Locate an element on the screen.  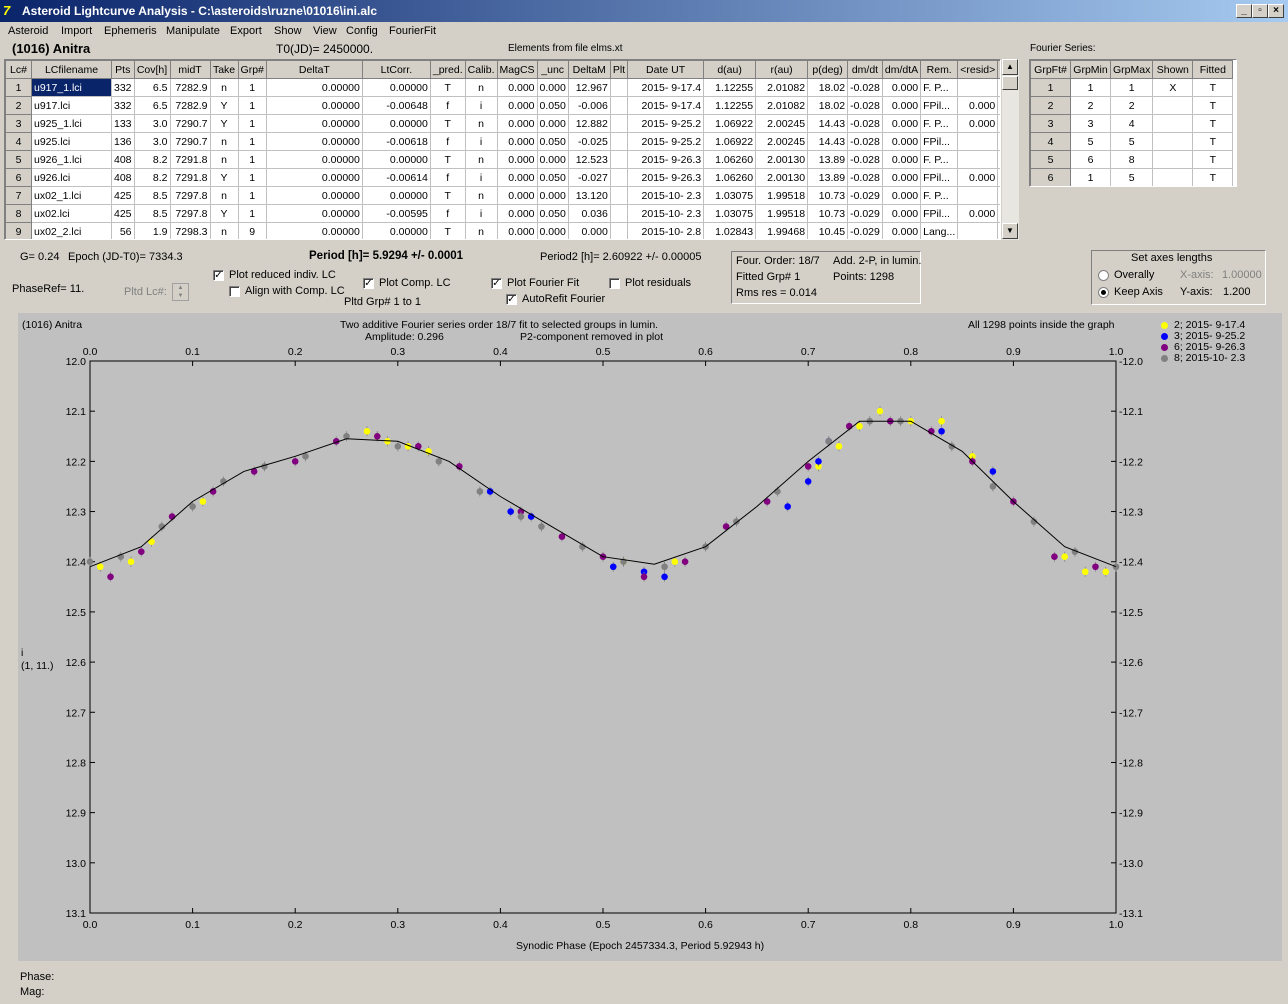
lc-table-cell: 7291.8 is located at coordinates (190, 159).